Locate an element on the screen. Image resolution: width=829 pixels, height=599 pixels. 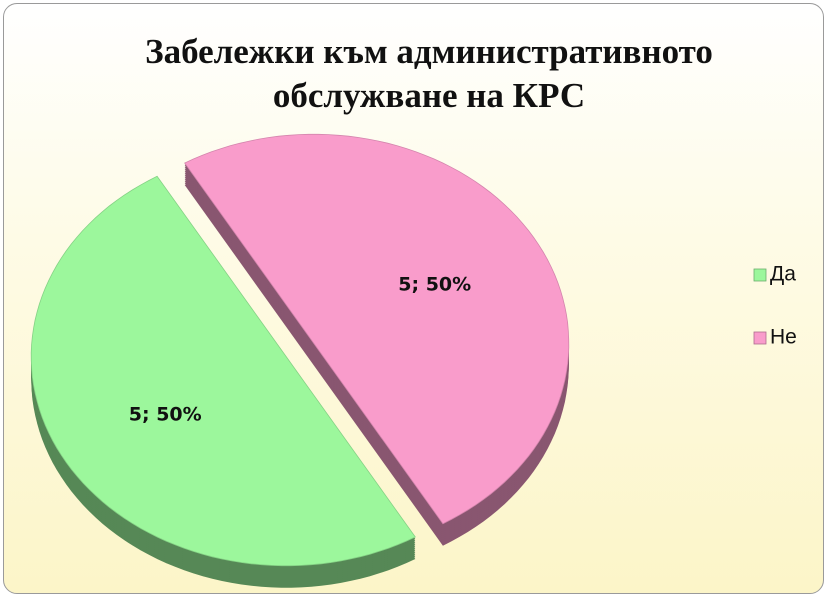
legend-label: Не is located at coordinates (783, 337).